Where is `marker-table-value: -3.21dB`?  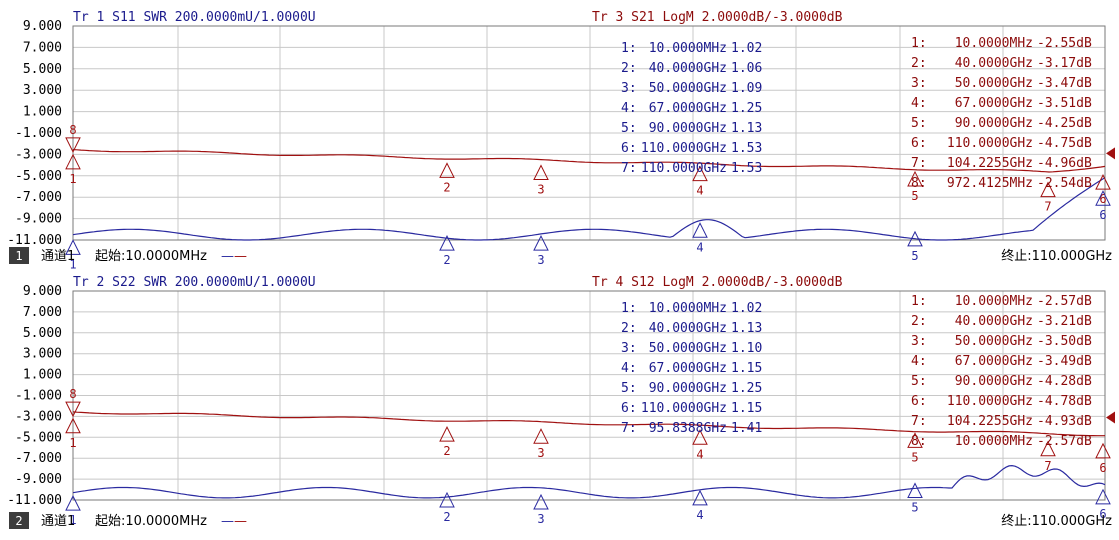
marker-table-value: -3.21dB is located at coordinates (1064, 321).